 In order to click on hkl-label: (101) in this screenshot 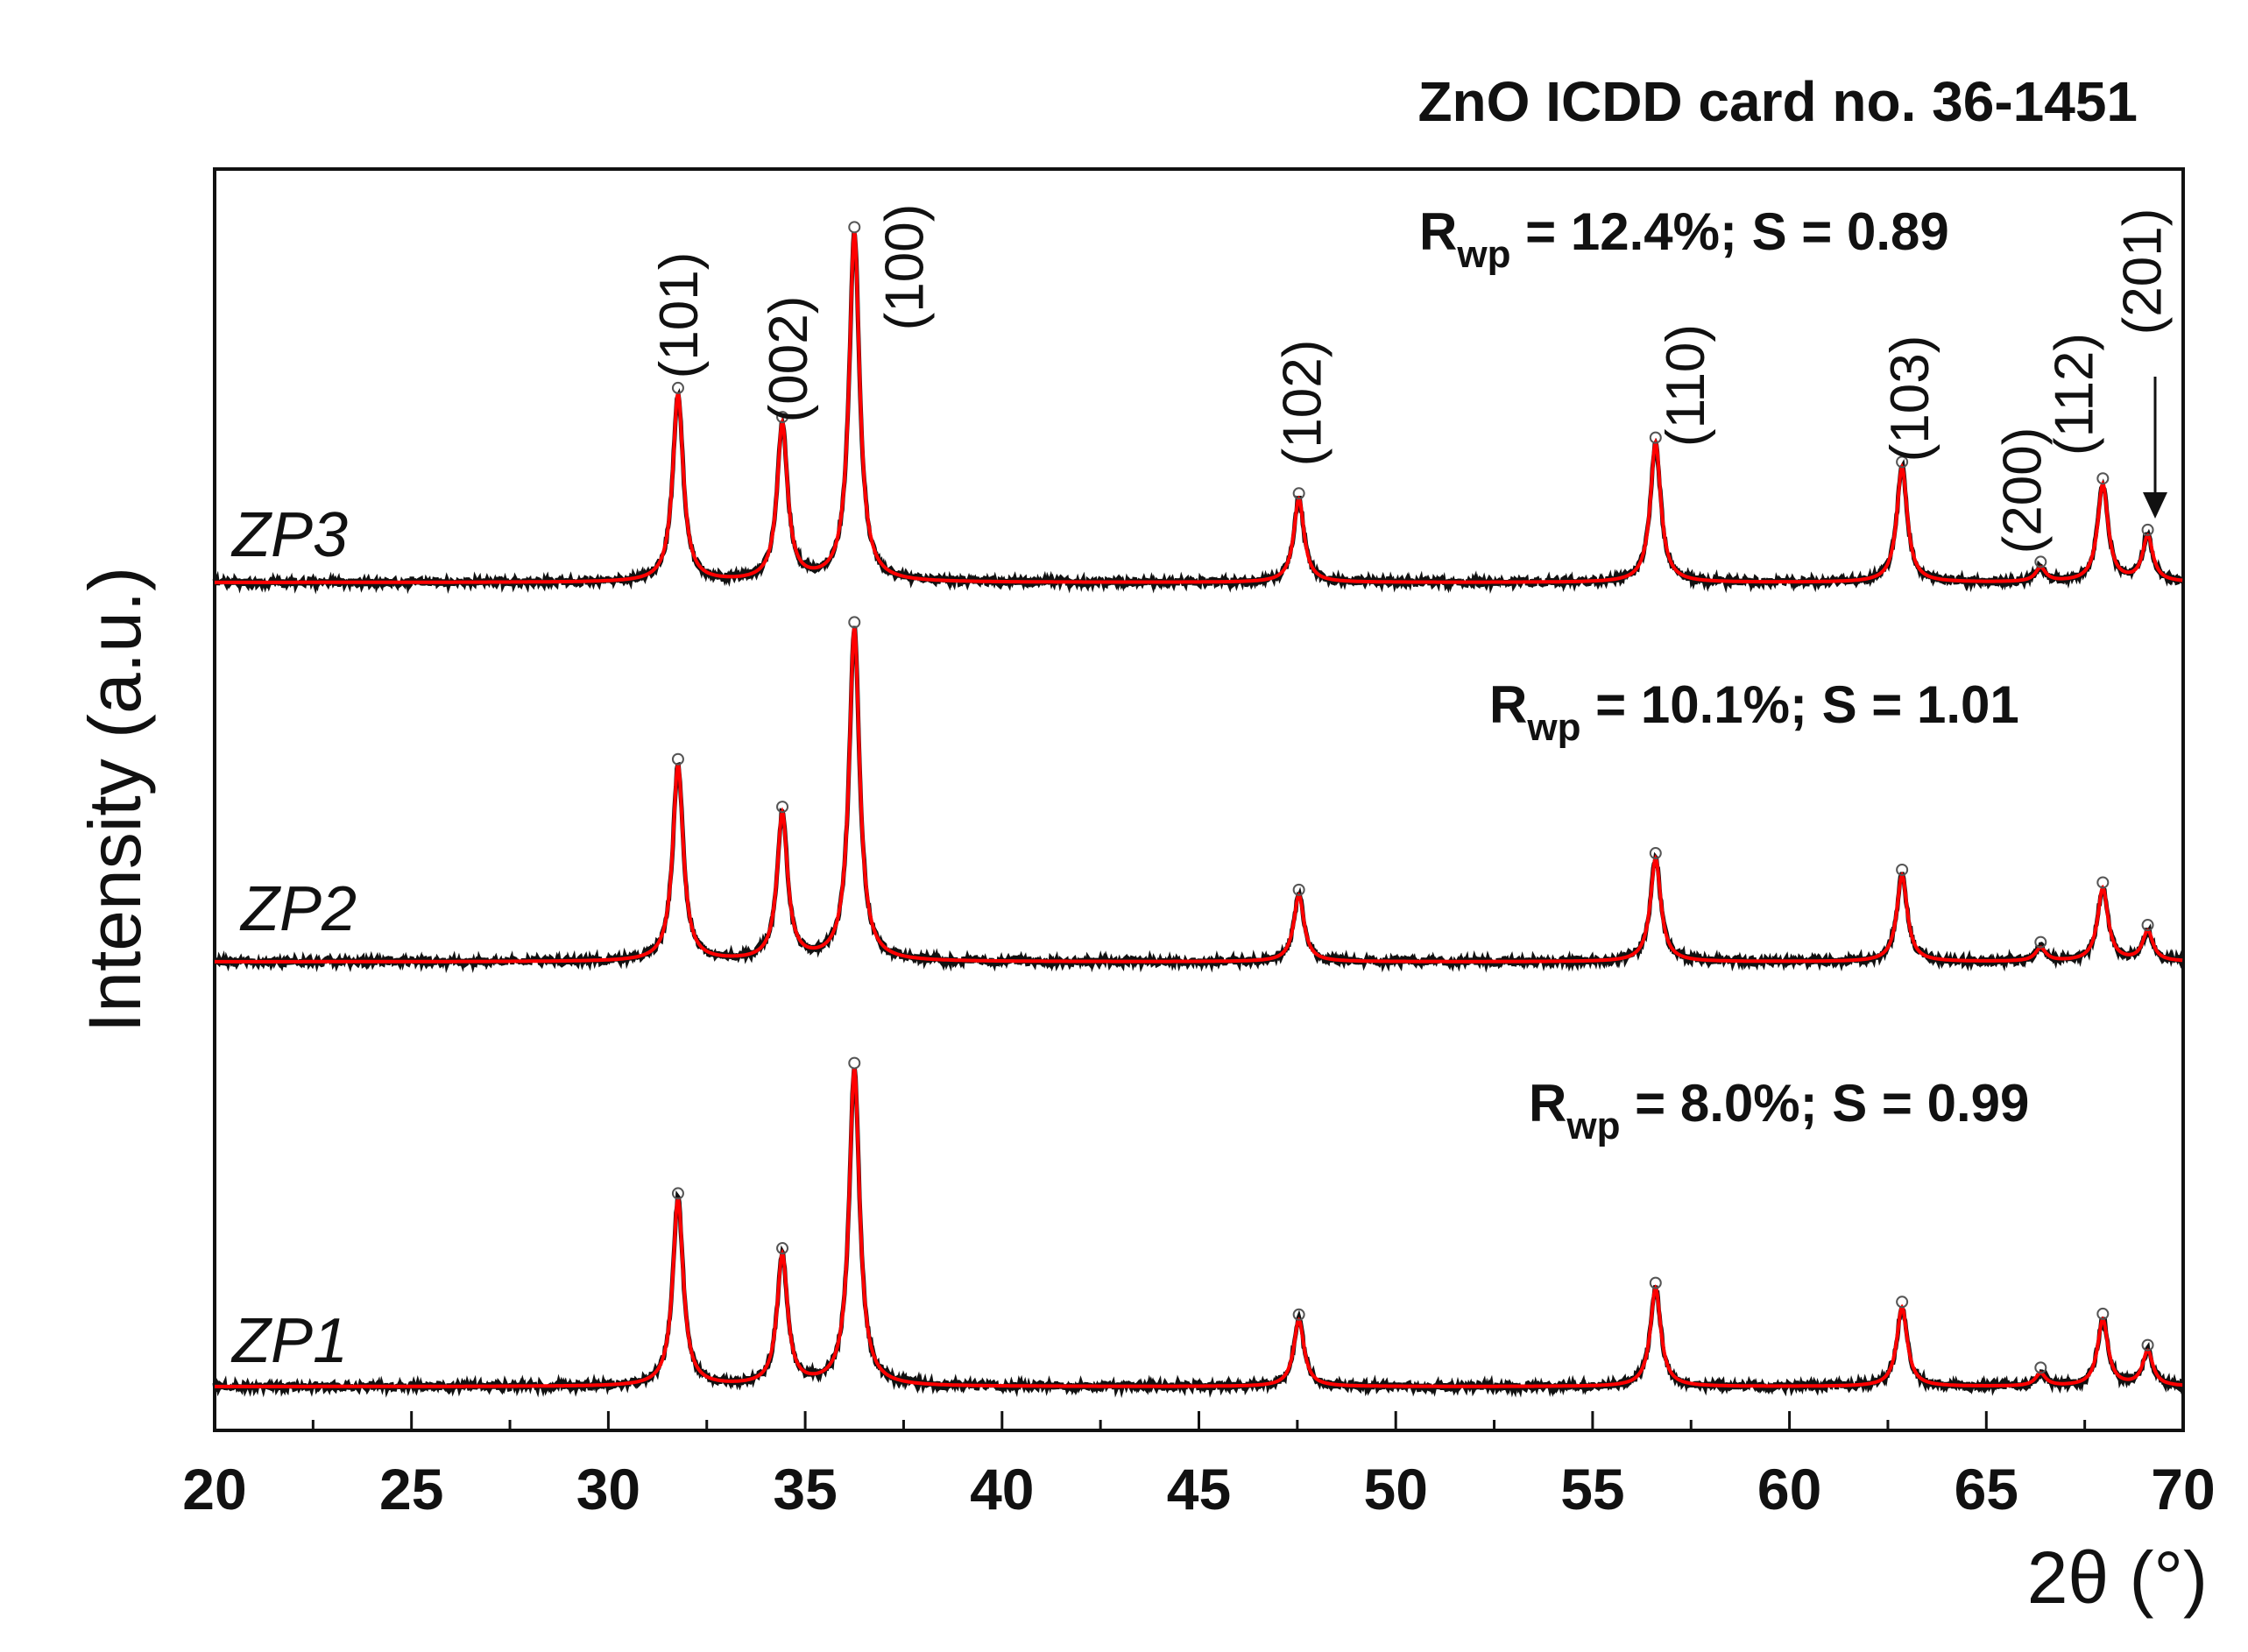, I will do `click(679, 315)`.